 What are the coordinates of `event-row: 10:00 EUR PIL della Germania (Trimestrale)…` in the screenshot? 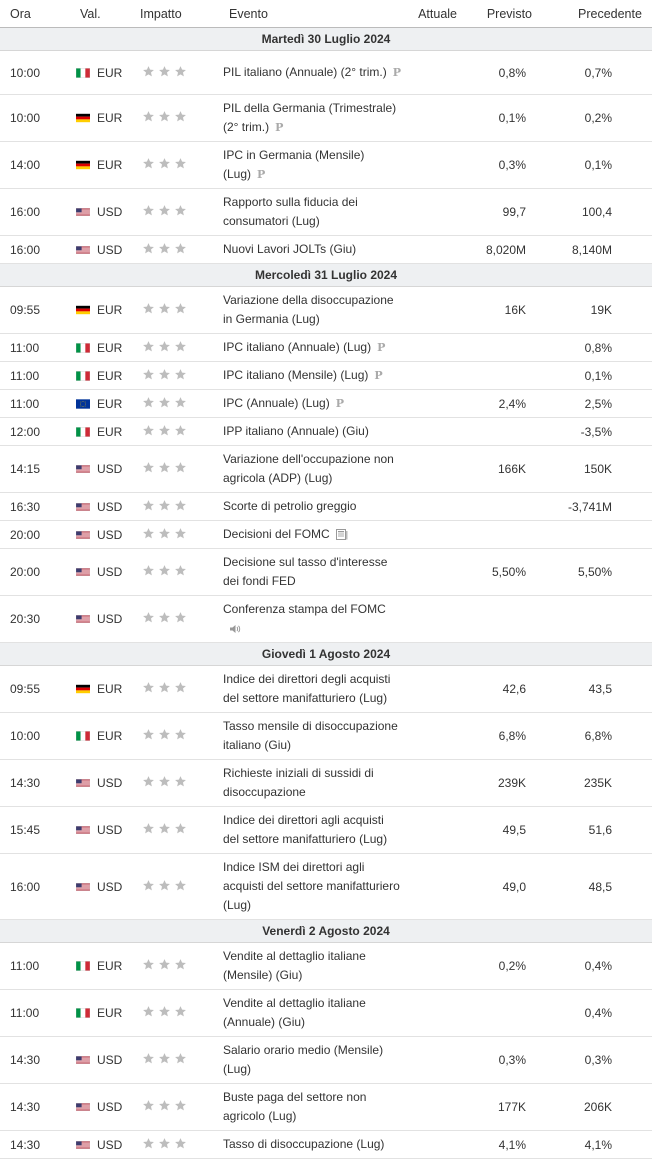 It's located at (326, 118).